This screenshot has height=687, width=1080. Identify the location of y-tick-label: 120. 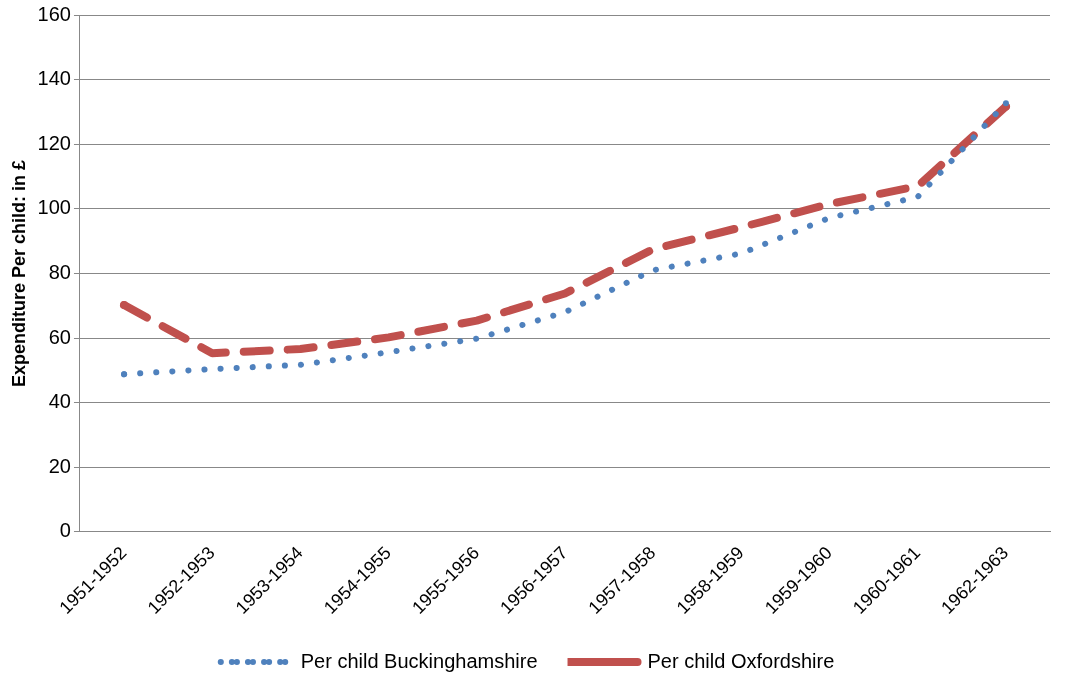
(54, 142).